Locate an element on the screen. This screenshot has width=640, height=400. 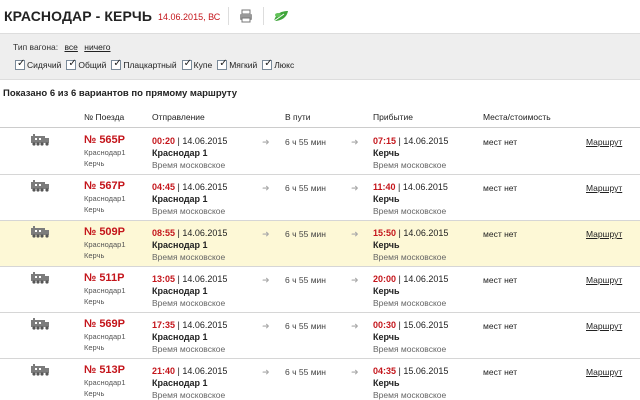
train-number: № 513Р is located at coordinates (105, 370).